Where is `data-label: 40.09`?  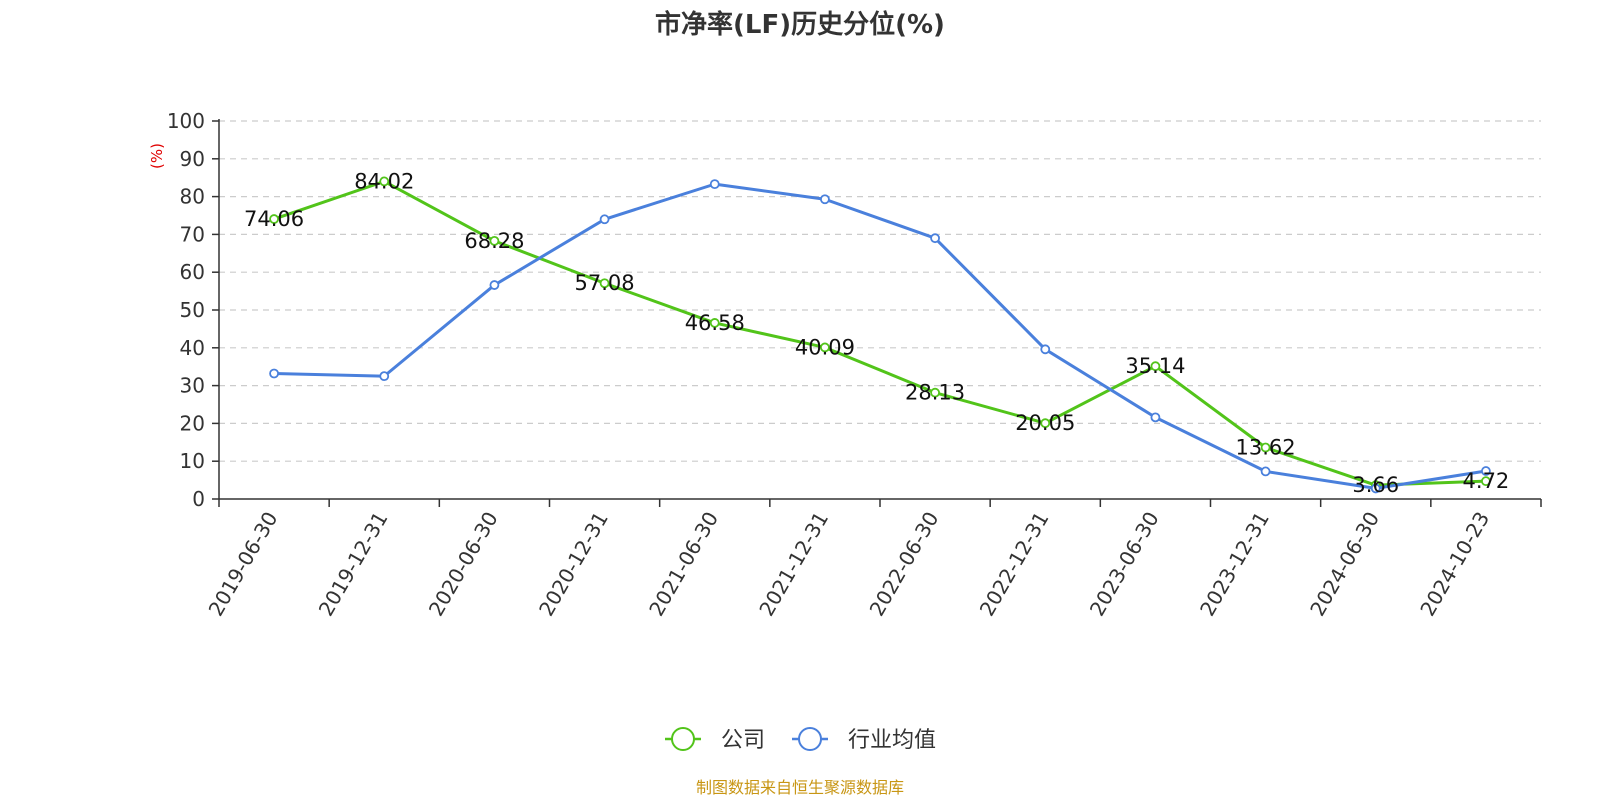 data-label: 40.09 is located at coordinates (825, 347).